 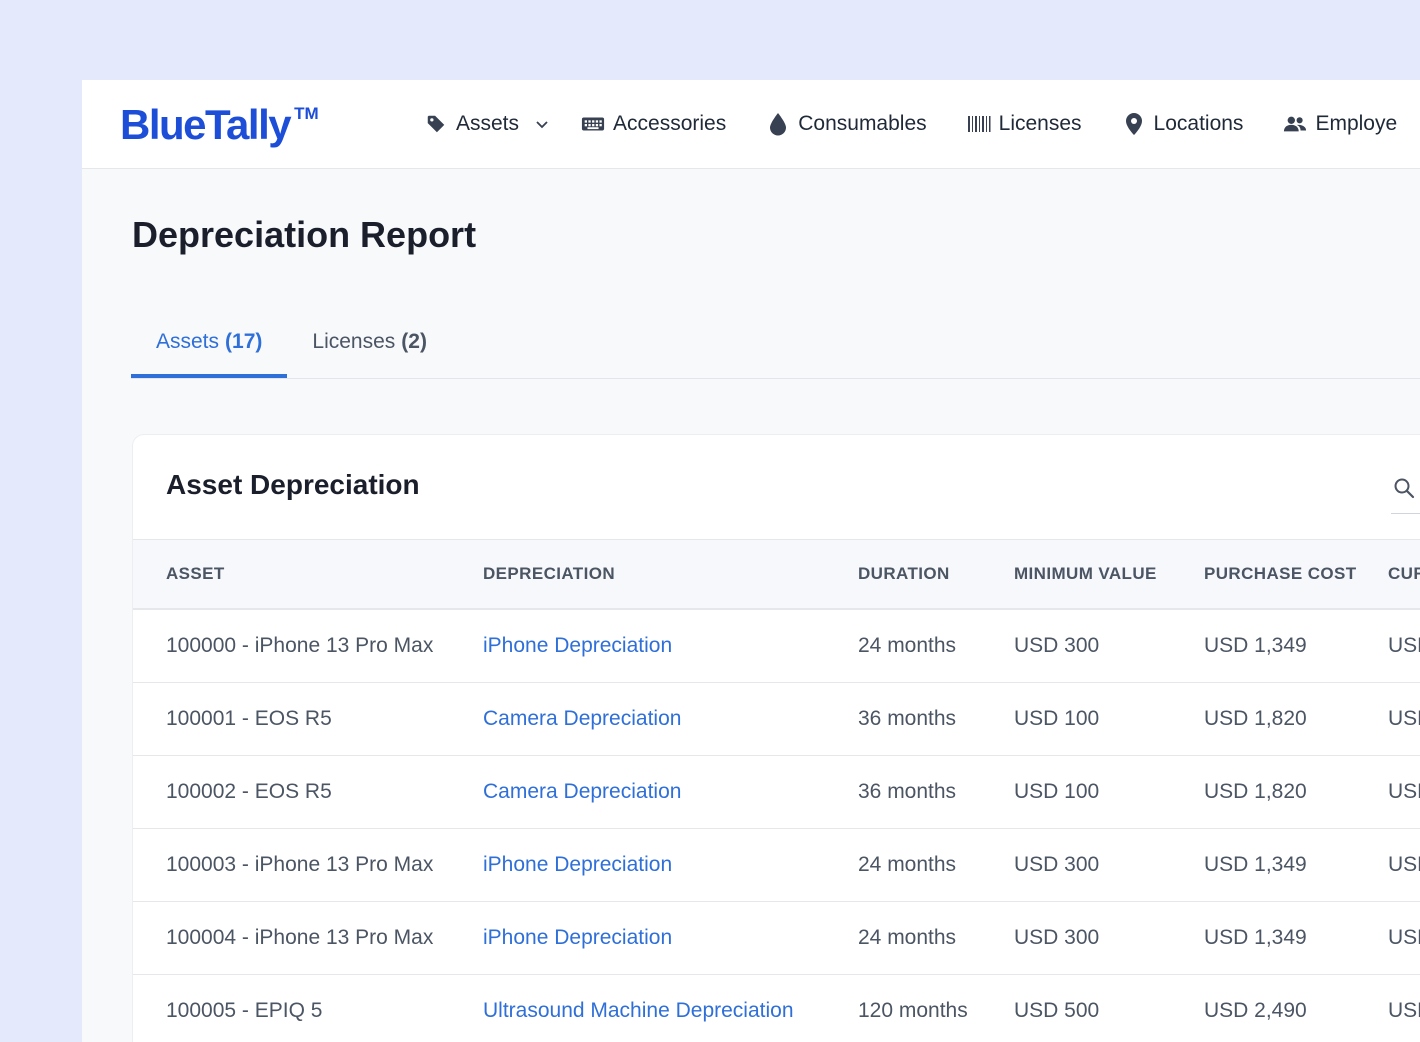 I want to click on keyboard-icon, so click(x=593, y=124).